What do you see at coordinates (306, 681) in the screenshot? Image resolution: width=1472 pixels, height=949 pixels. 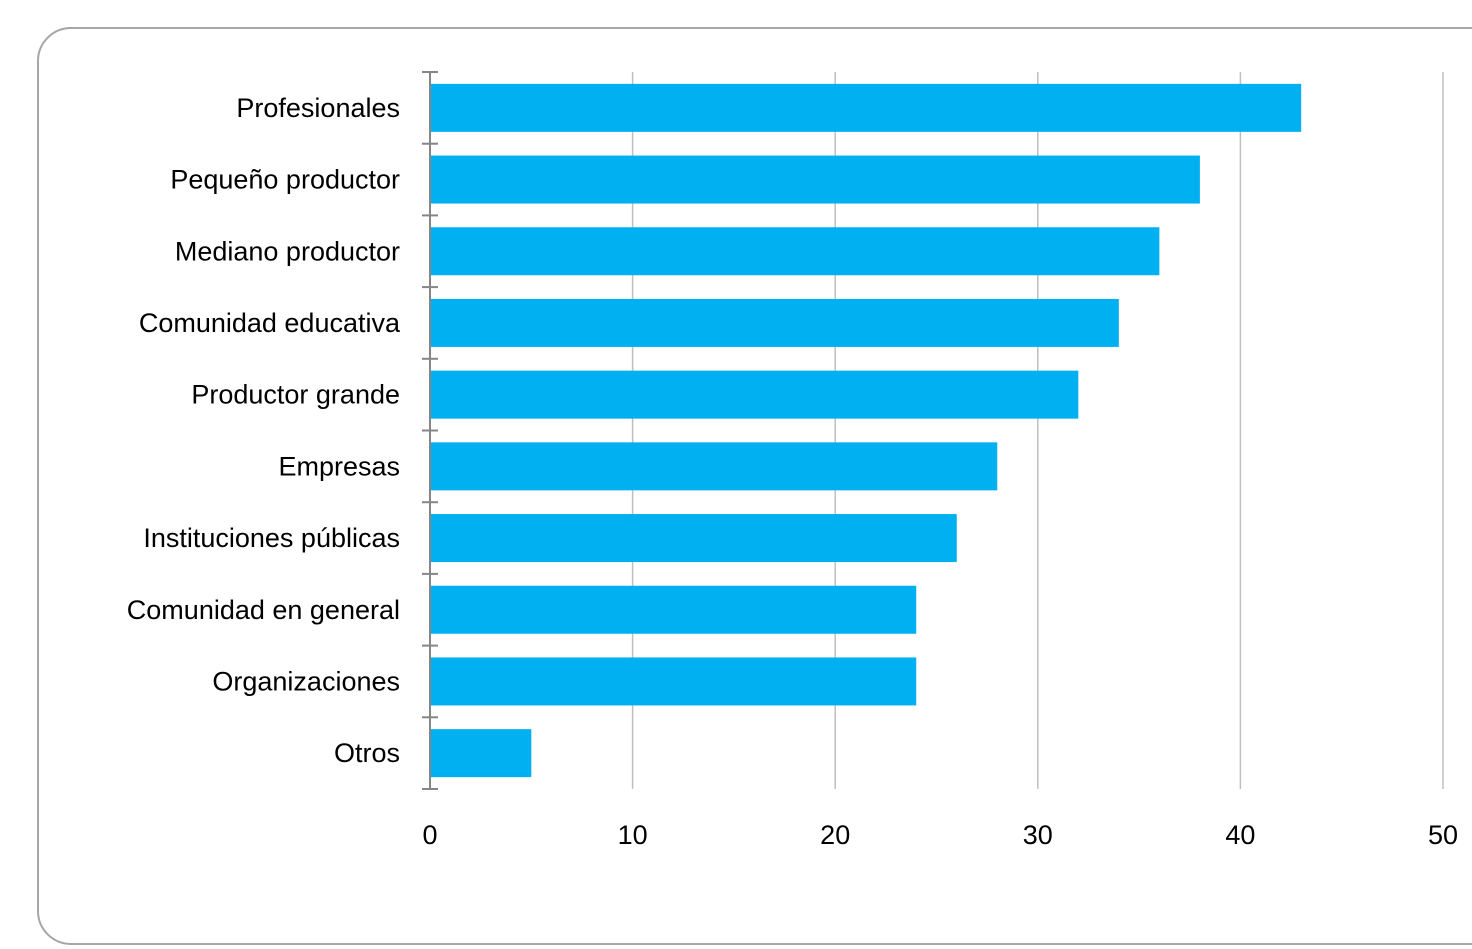 I see `category-label-8: Organizaciones` at bounding box center [306, 681].